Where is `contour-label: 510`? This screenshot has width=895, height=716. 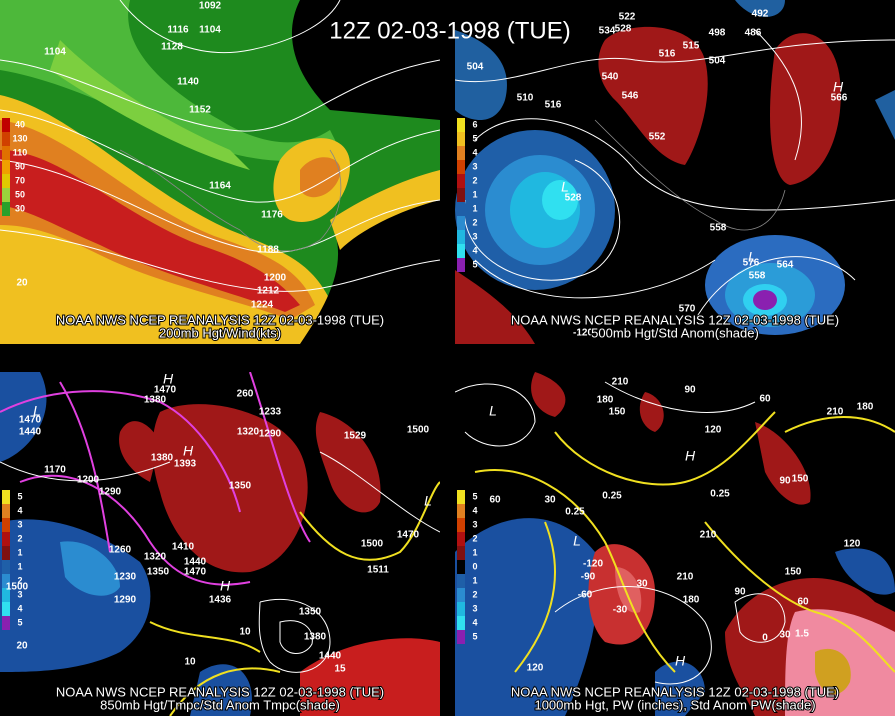
contour-label: 510 is located at coordinates (525, 98).